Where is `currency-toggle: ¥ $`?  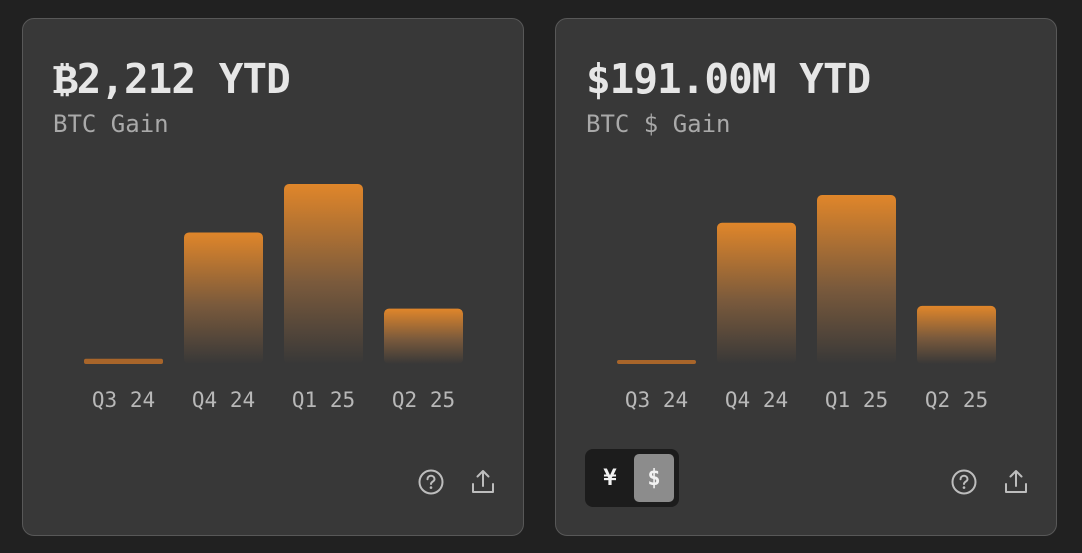 currency-toggle: ¥ $ is located at coordinates (632, 478).